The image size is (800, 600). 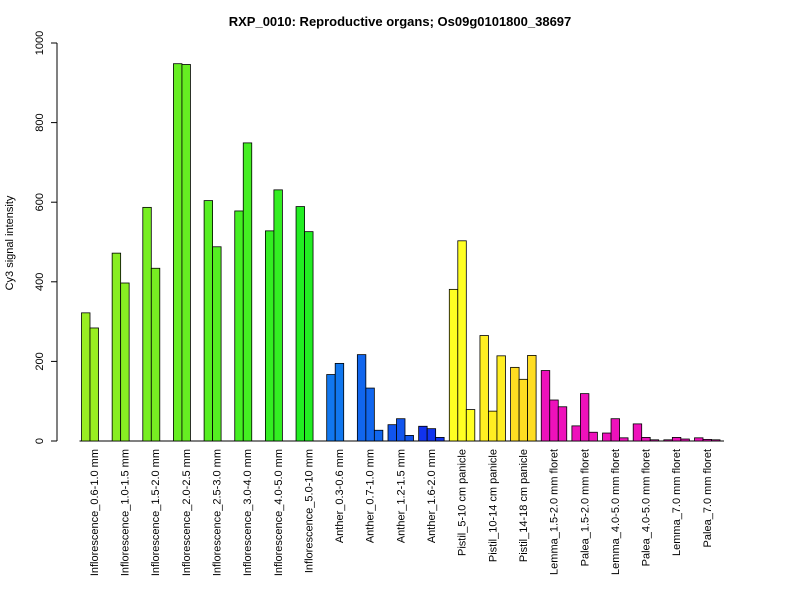 I want to click on x-tick-label: Inflorescence_2.5-3.0 mm, so click(x=217, y=512).